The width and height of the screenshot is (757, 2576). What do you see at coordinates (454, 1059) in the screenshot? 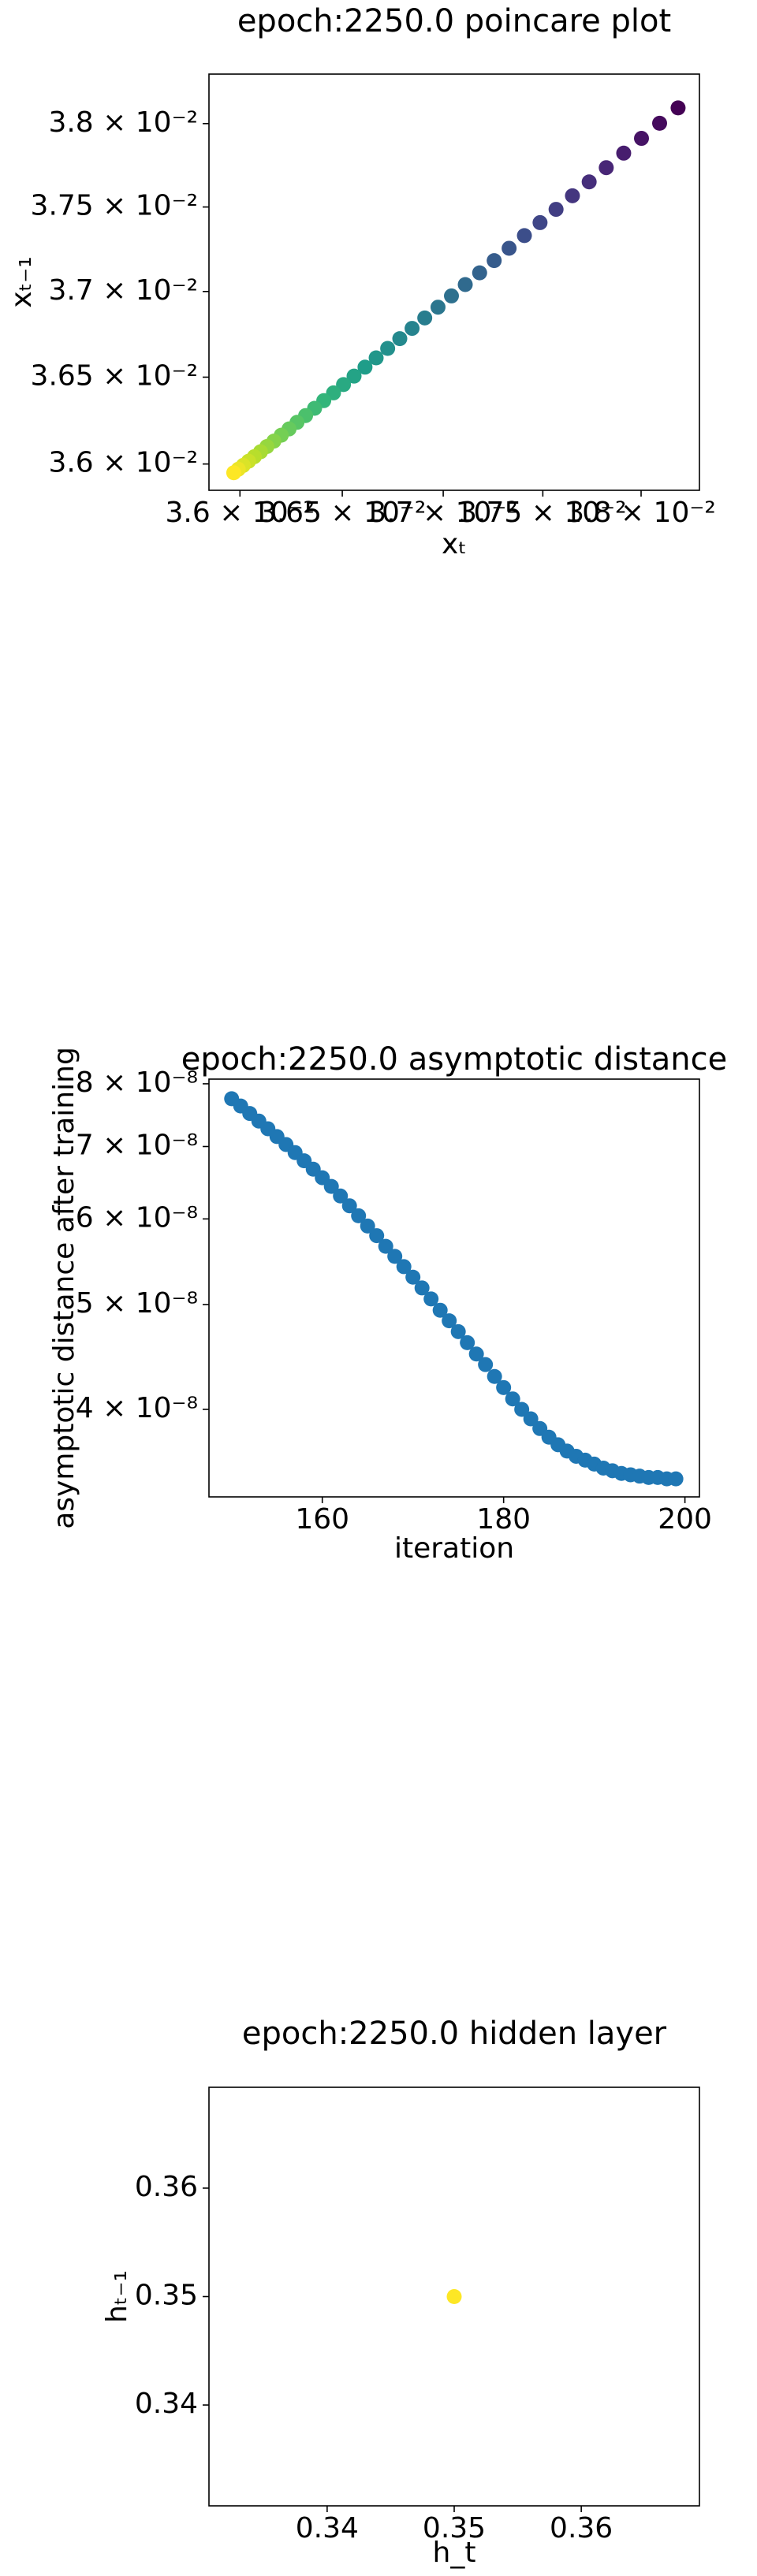
I see `chart-title: epoch:2250.0 asymptotic distance` at bounding box center [454, 1059].